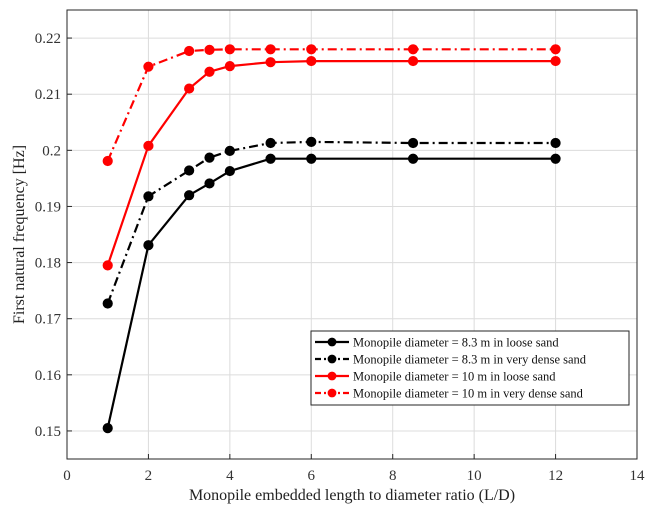  Describe the element at coordinates (555, 476) in the screenshot. I see `x-tick-label: 12` at that location.